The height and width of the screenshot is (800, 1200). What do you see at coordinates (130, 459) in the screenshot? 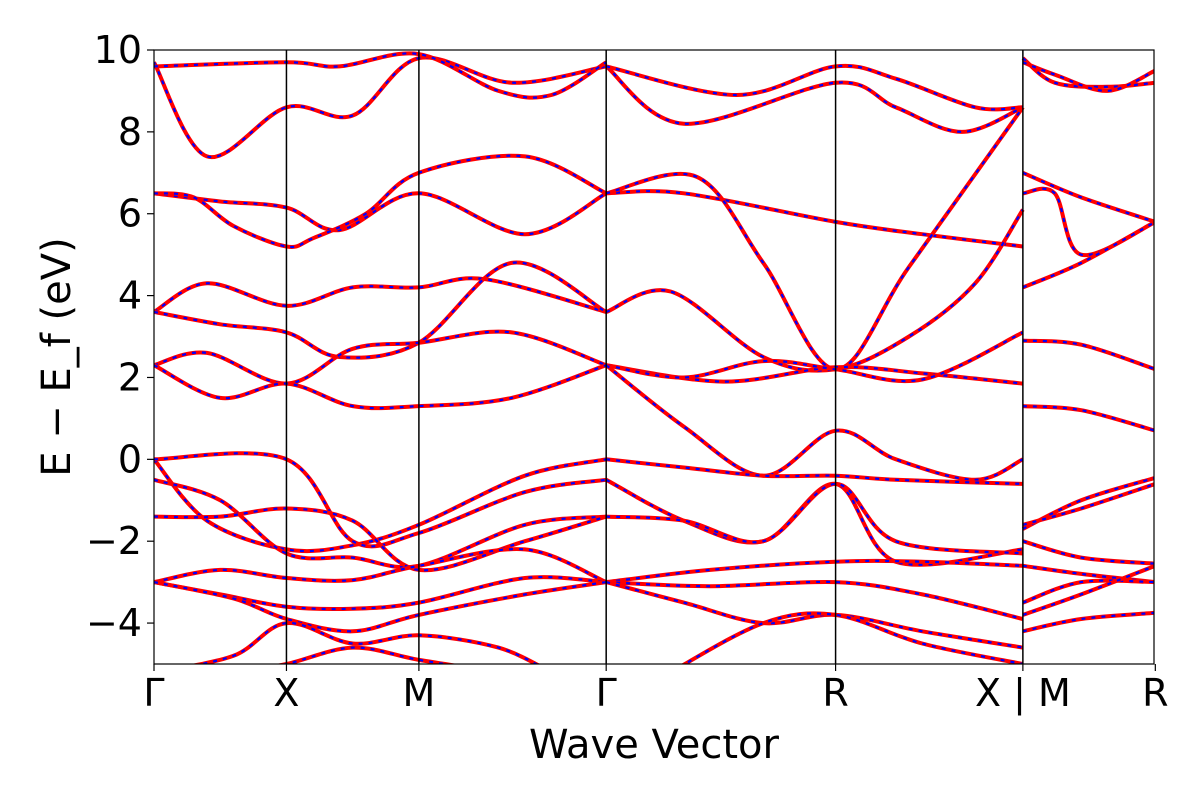
I see `y-tick-label: 0` at bounding box center [130, 459].